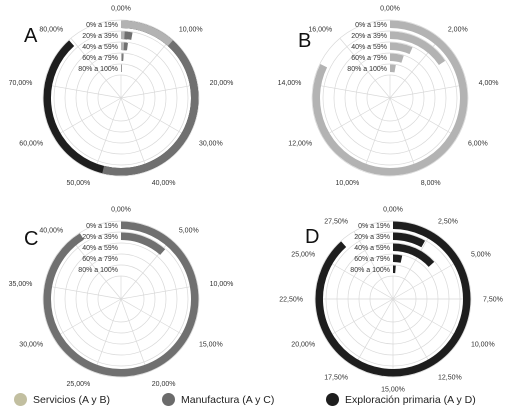 The height and width of the screenshot is (416, 511). What do you see at coordinates (291, 300) in the screenshot?
I see `tick-label: 22,50%` at bounding box center [291, 300].